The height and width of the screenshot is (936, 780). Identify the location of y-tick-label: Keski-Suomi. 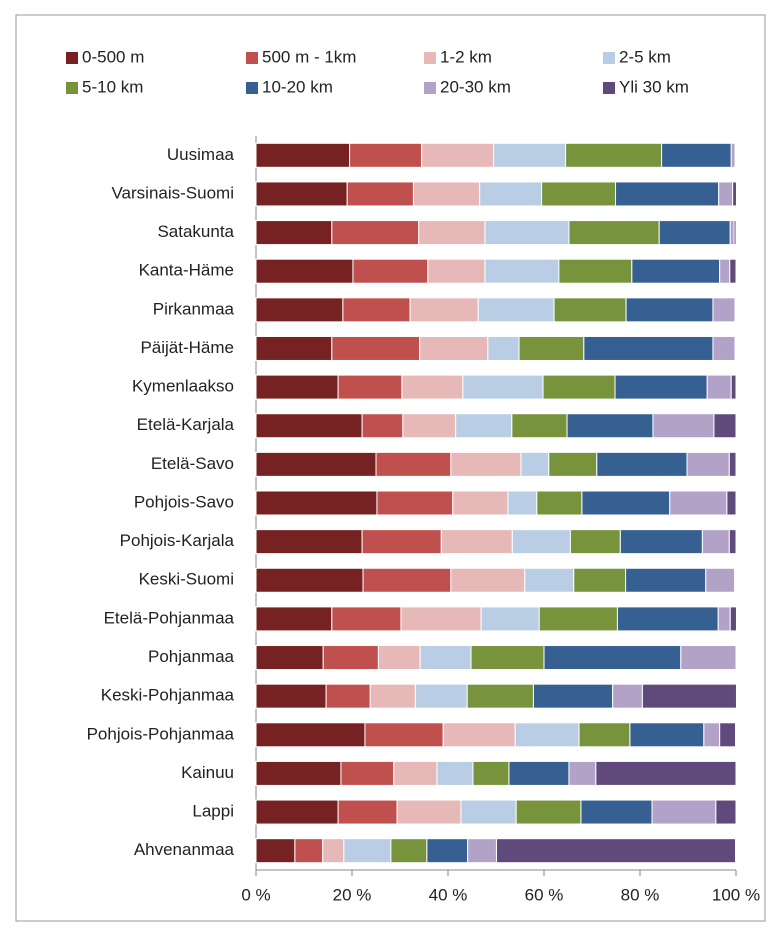
(186, 579).